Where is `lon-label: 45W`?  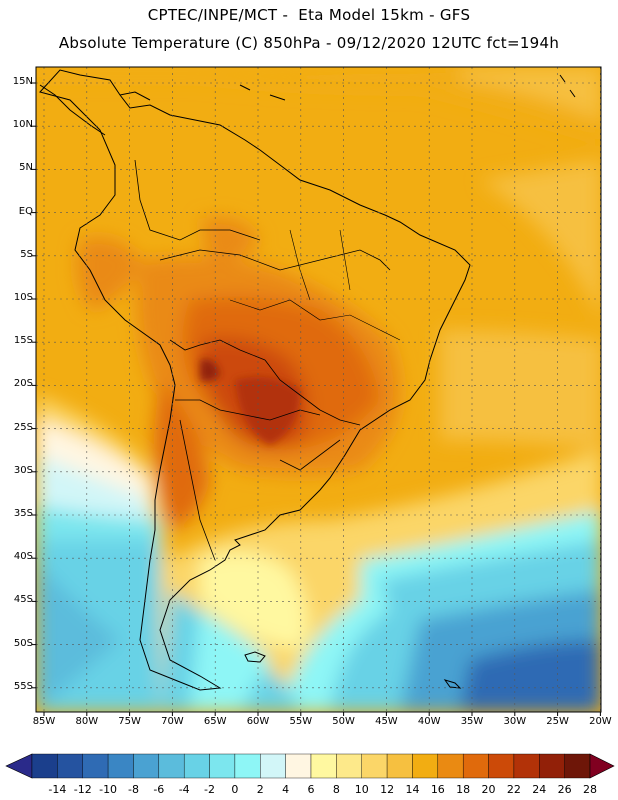
lon-label: 45W is located at coordinates (386, 721).